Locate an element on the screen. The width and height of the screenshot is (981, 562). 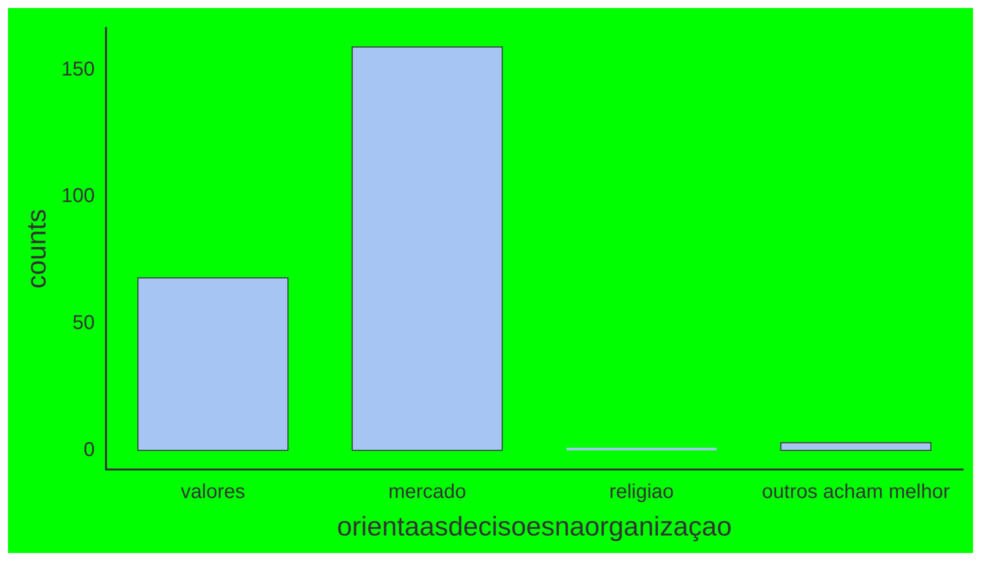
y-tick-label: 100 is located at coordinates (78, 196).